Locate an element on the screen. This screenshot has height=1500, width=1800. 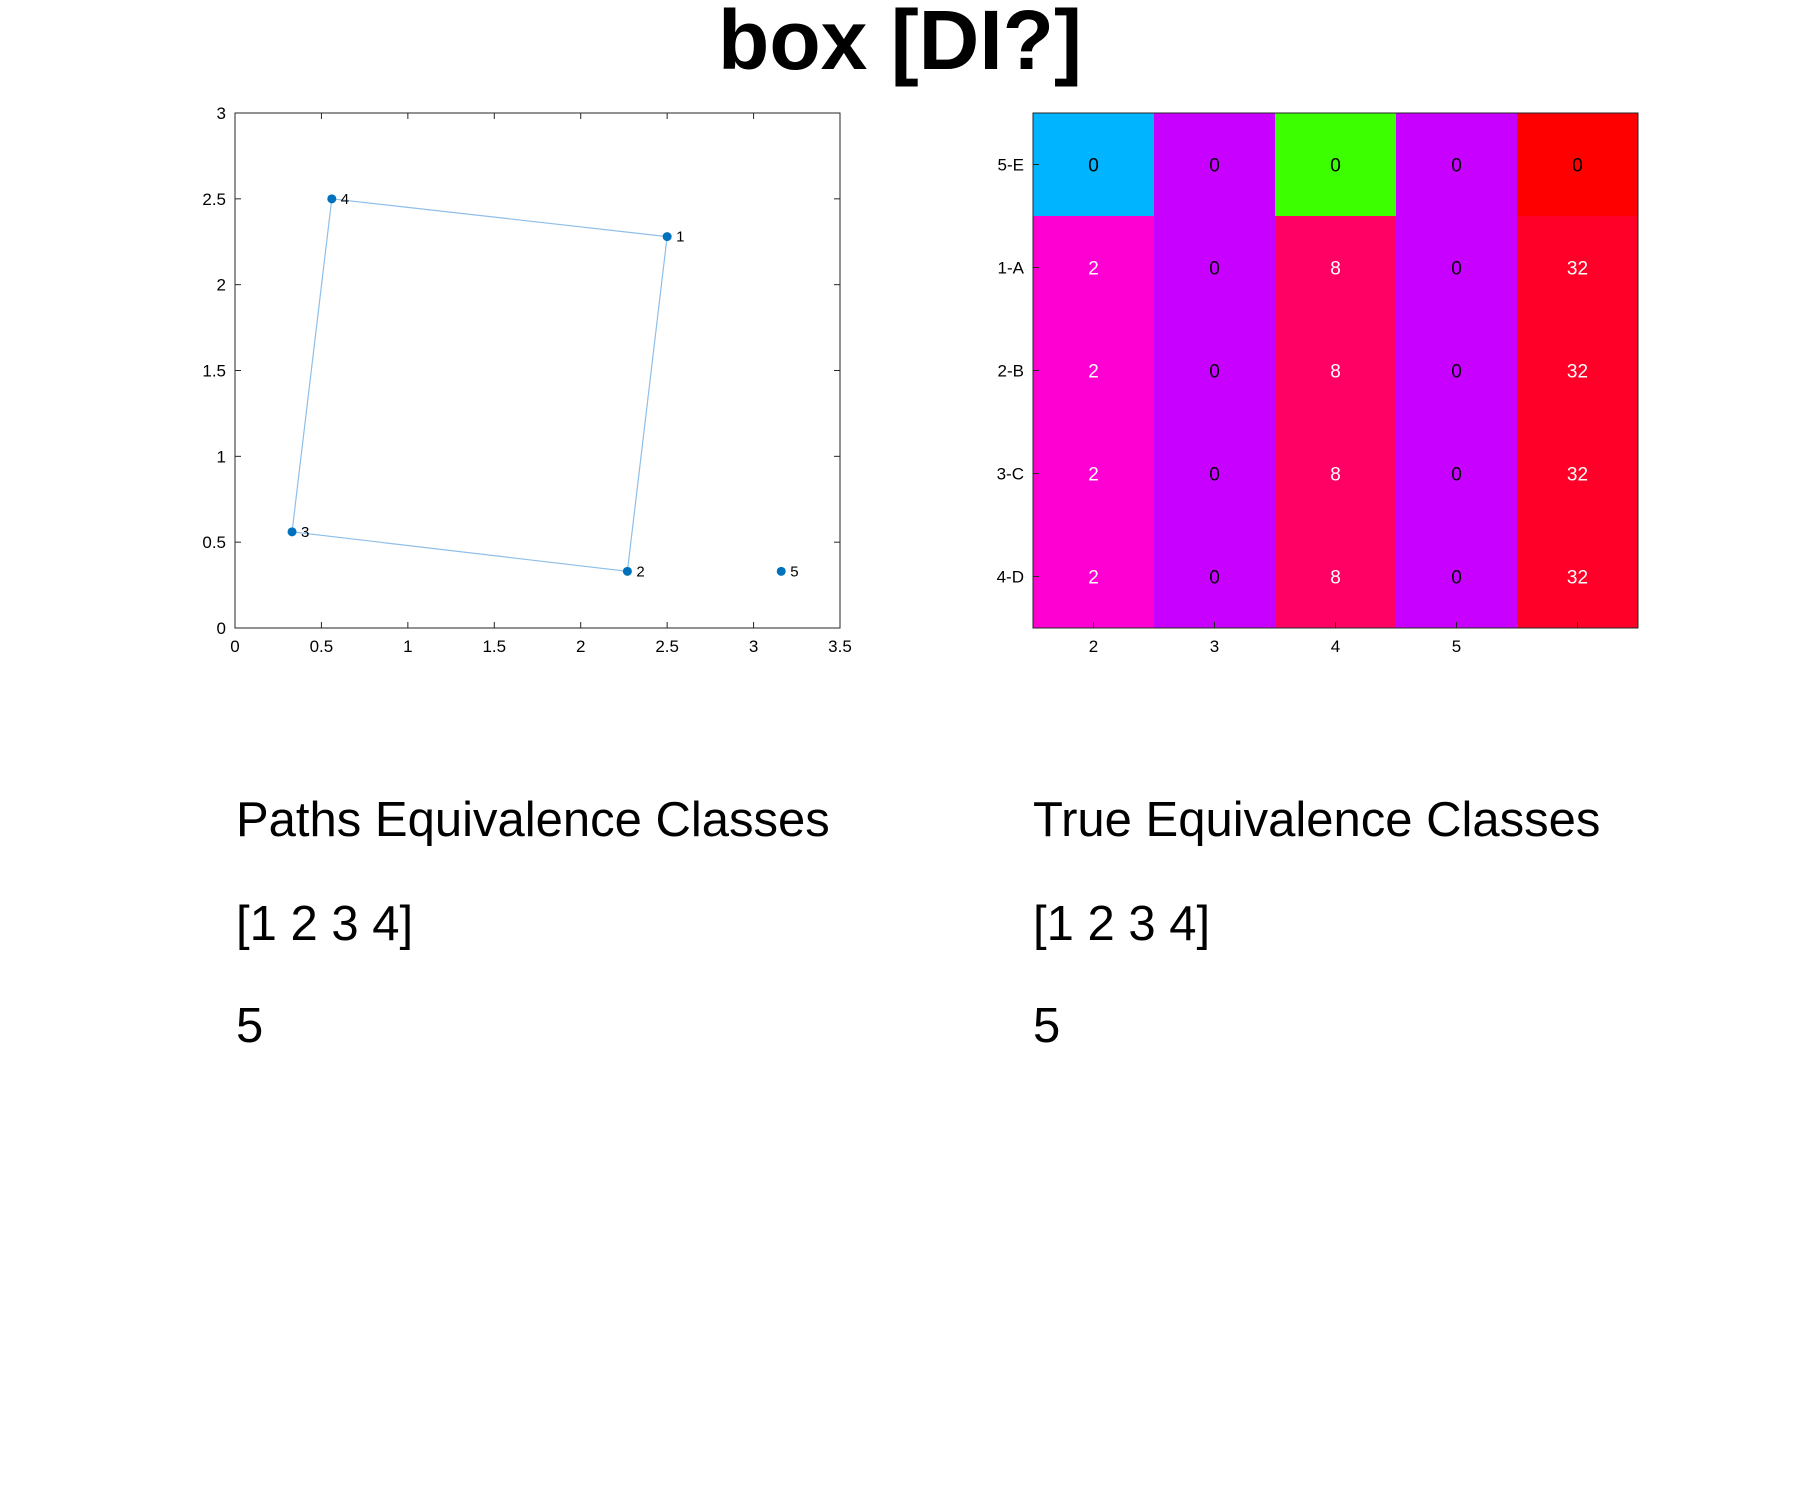
col-label: 4 is located at coordinates (1335, 646).